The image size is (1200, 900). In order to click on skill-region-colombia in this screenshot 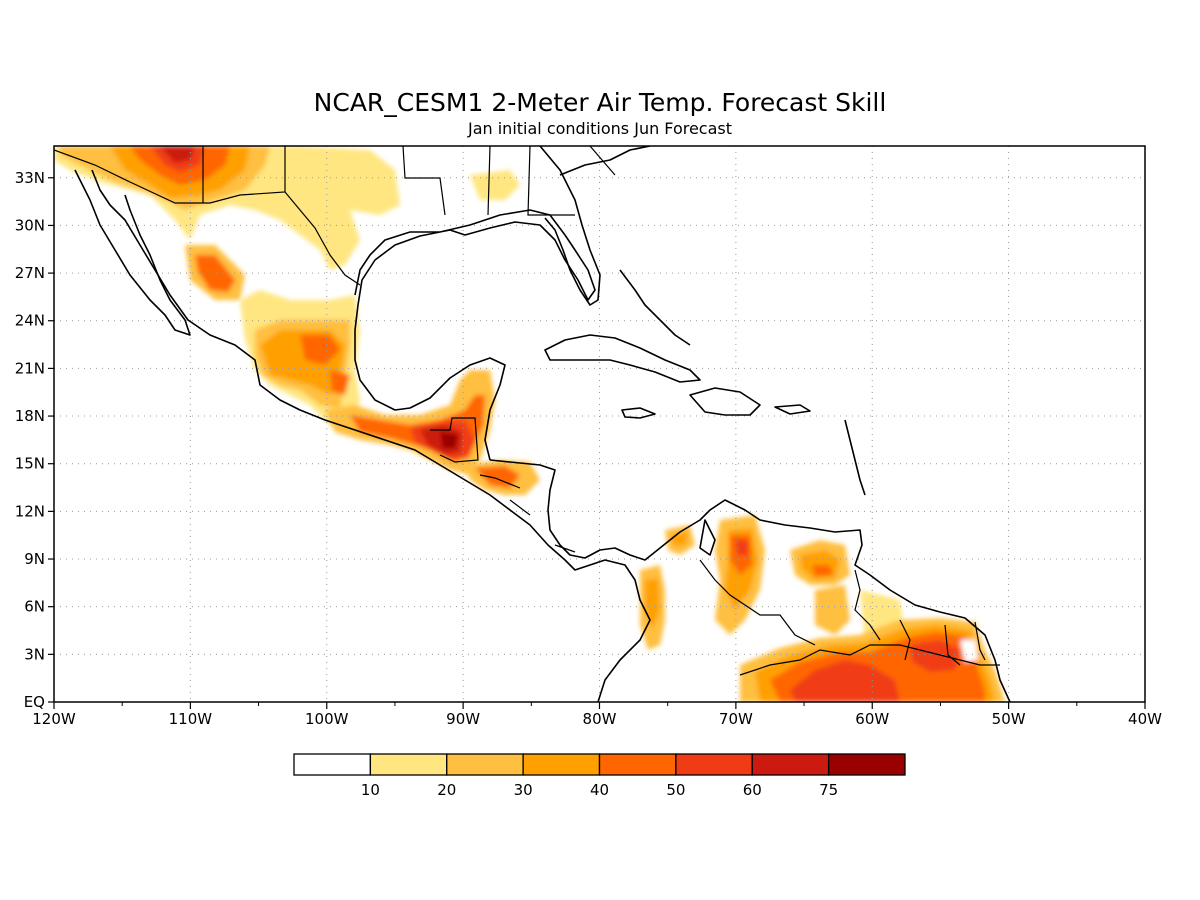, I will do `click(667, 587)`.